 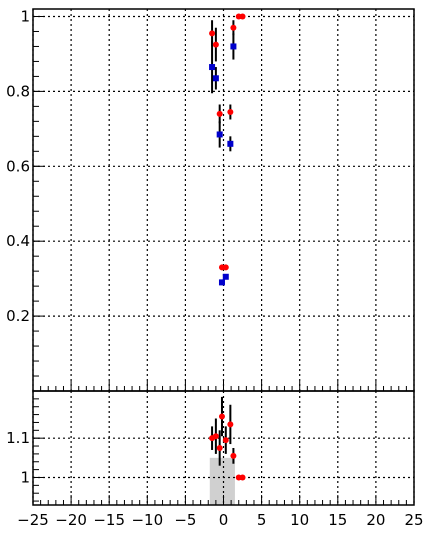 I want to click on y-tick-label: 0.6, so click(x=18, y=166).